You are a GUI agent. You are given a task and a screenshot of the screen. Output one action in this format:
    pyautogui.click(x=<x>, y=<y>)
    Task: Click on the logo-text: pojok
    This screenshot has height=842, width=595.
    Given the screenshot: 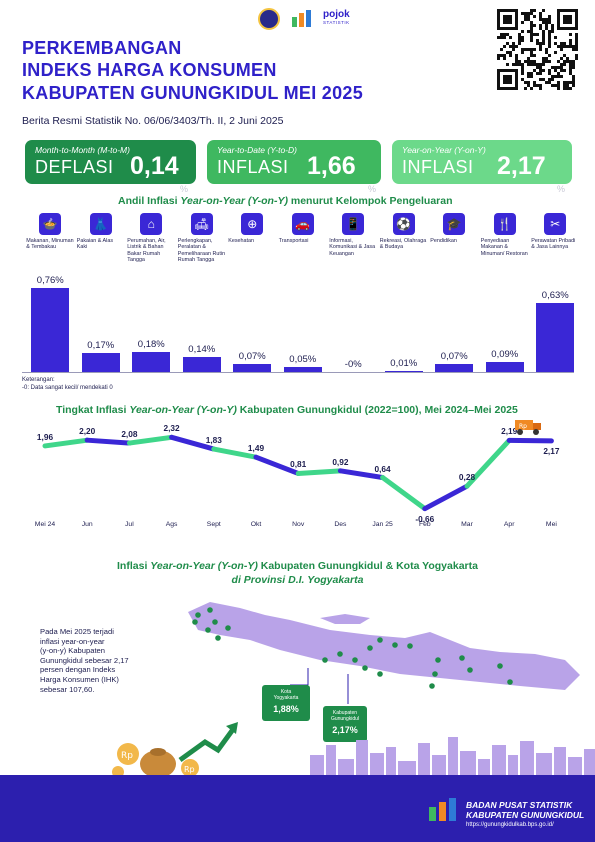 What is the action you would take?
    pyautogui.click(x=336, y=14)
    